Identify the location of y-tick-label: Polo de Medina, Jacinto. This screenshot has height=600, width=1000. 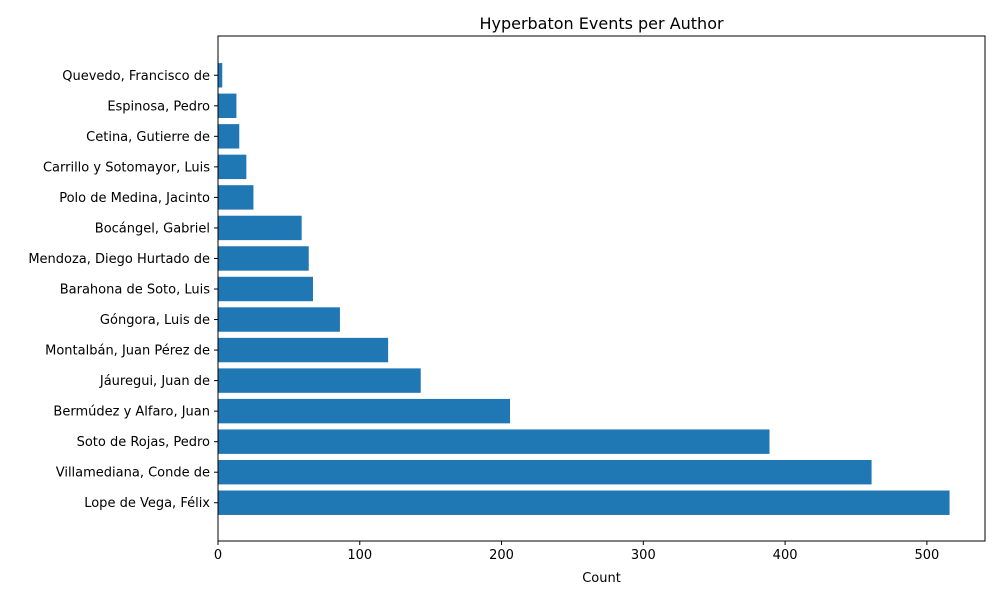
(134, 198).